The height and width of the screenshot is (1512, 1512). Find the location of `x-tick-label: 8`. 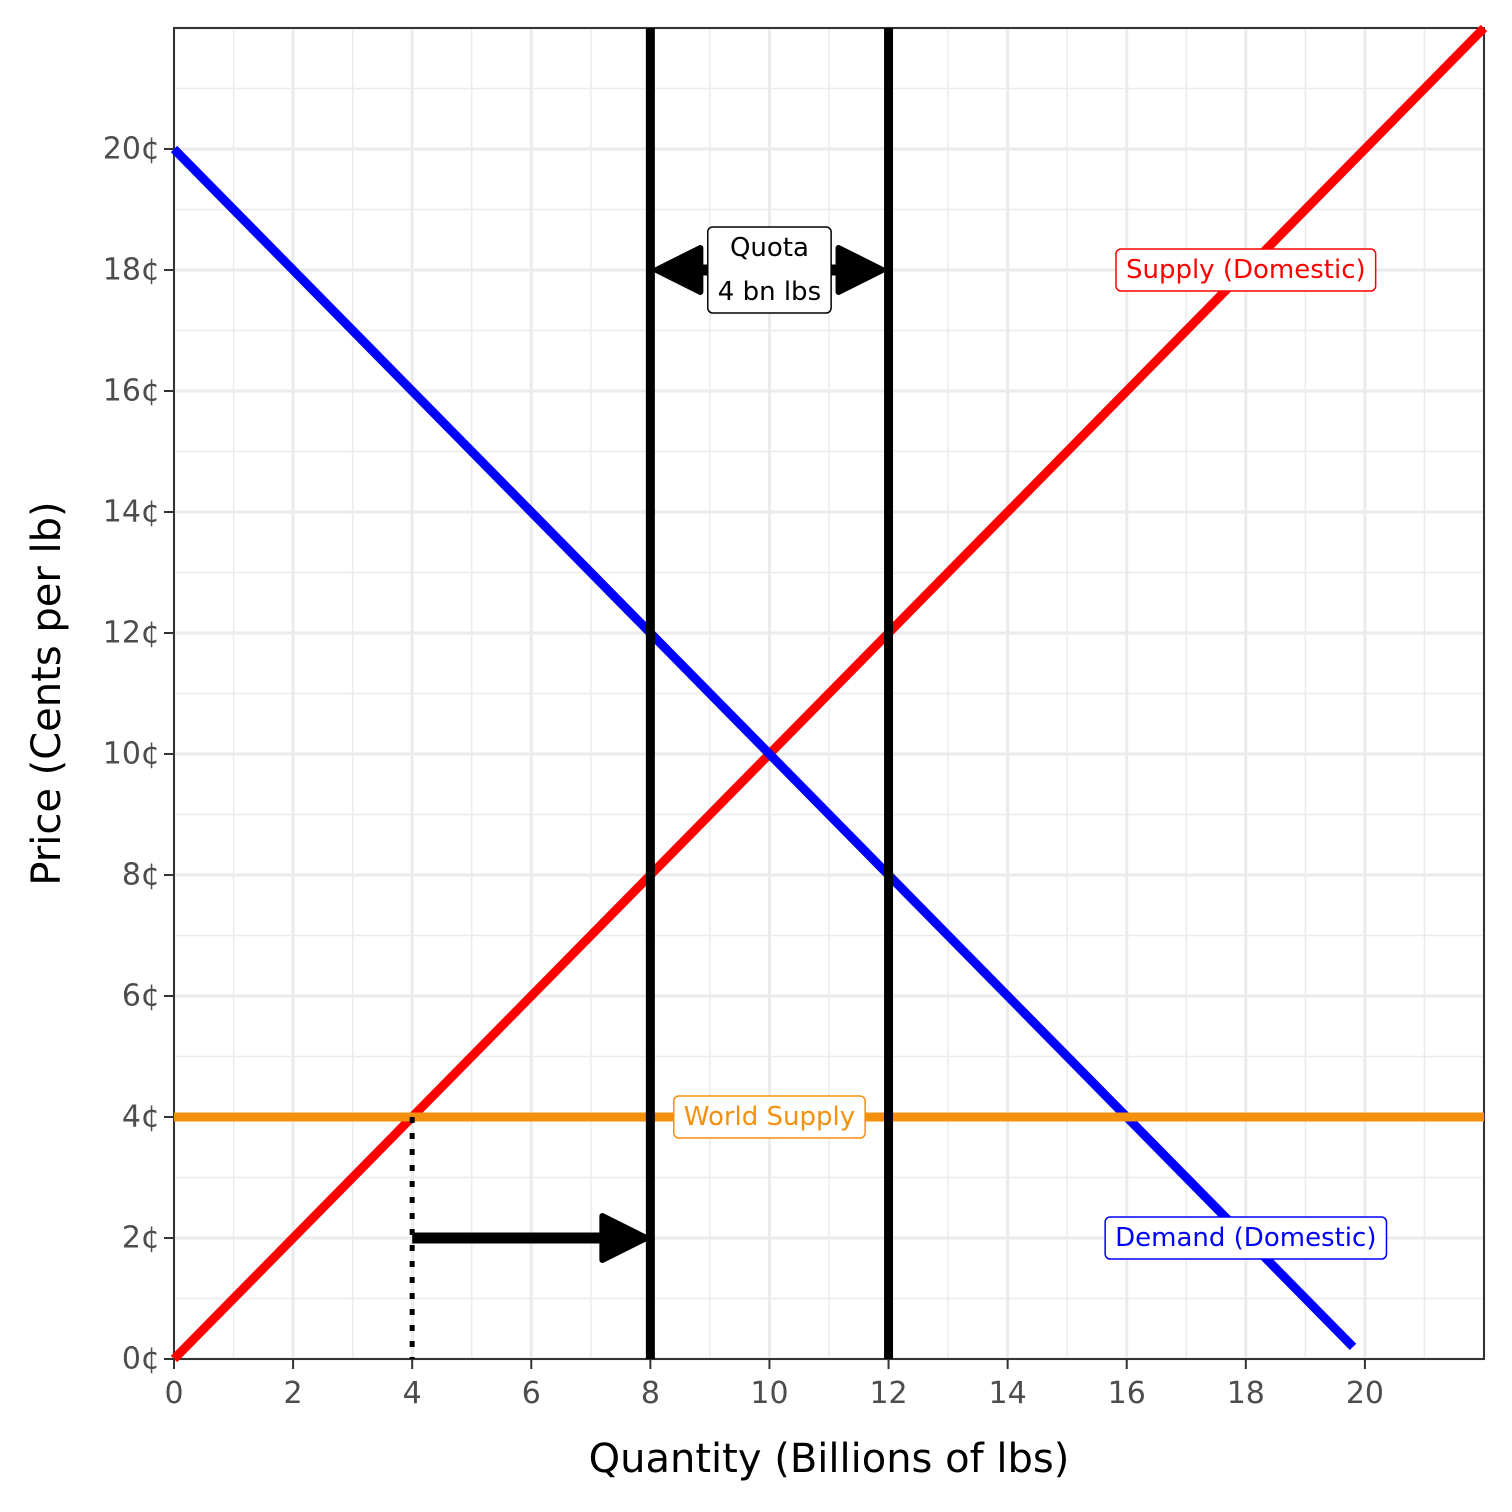

x-tick-label: 8 is located at coordinates (650, 1393).